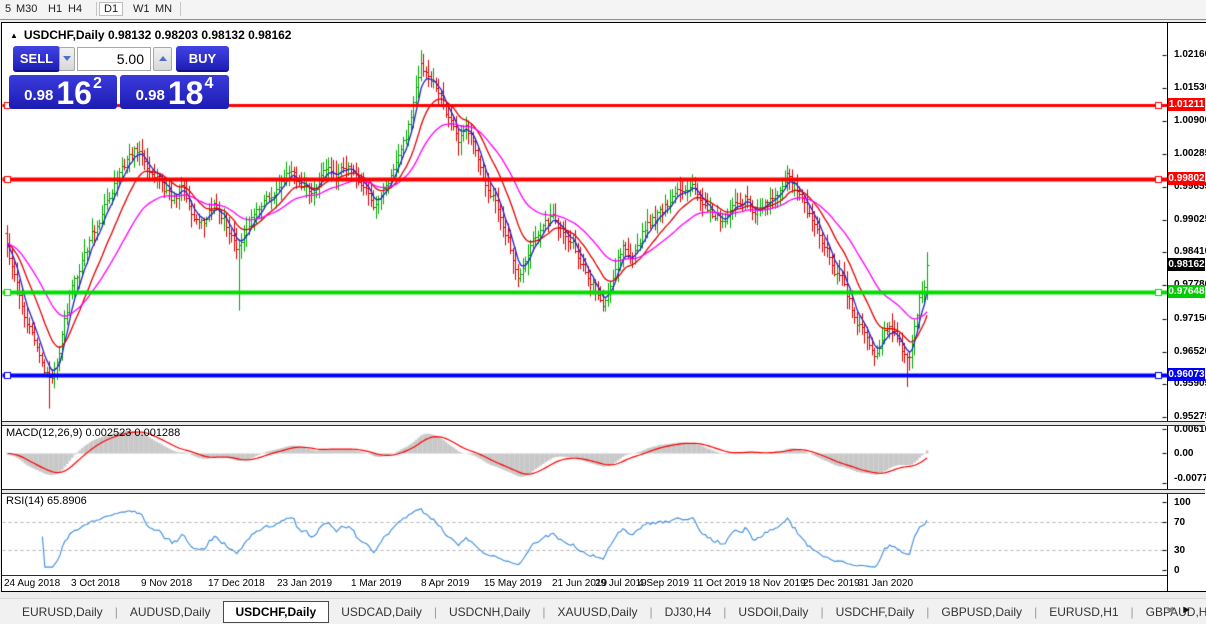 This screenshot has height=624, width=1206. I want to click on date-tick-label: 15 May 2019, so click(513, 583).